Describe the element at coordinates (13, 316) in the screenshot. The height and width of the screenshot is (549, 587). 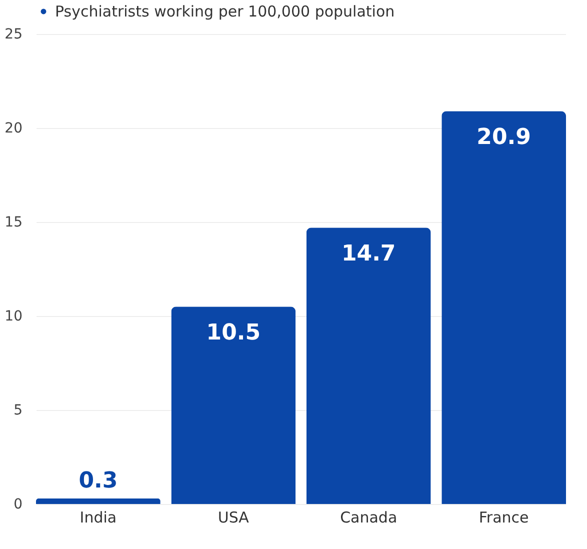
I see `y-tick-label: 10` at that location.